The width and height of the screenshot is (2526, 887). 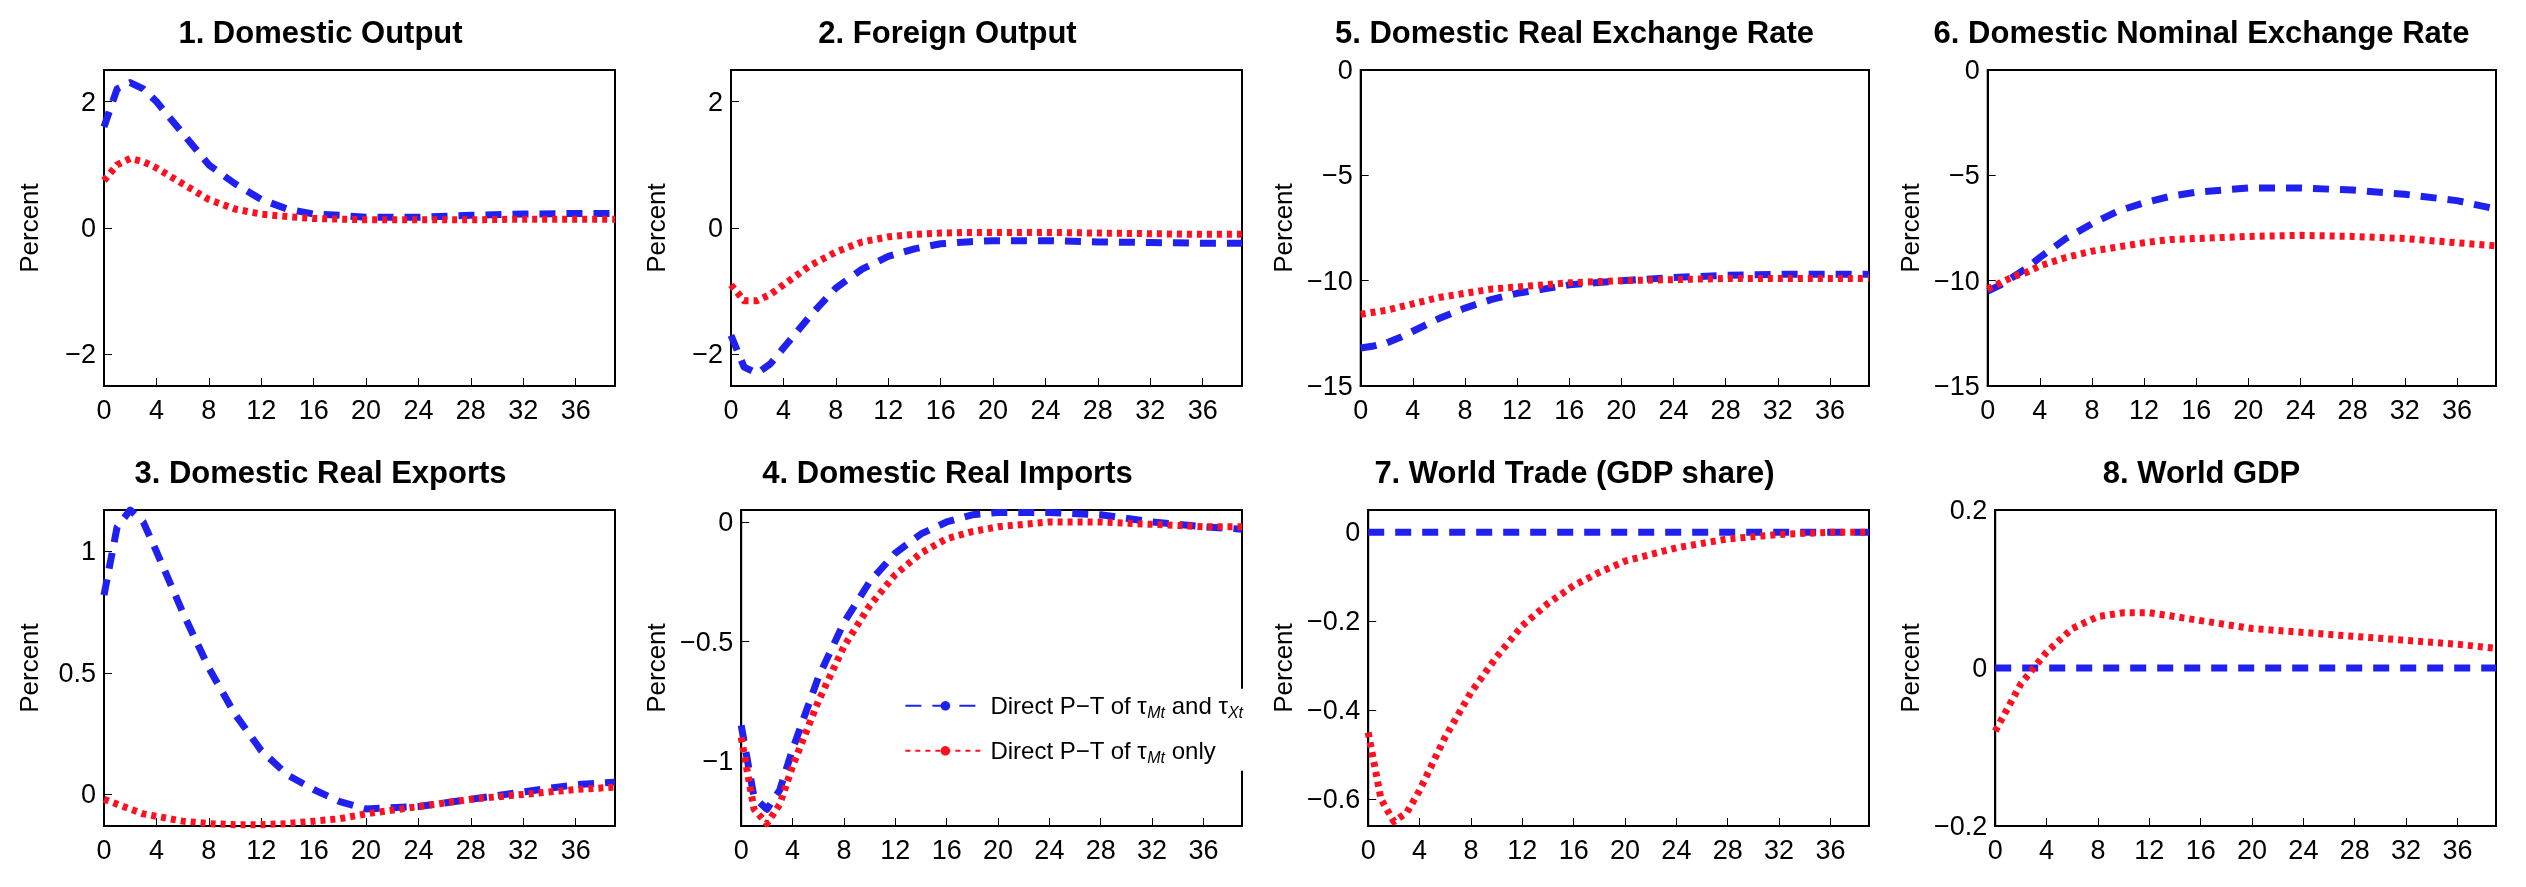 What do you see at coordinates (2201, 32) in the screenshot?
I see `chart-title: 6. Domestic Nominal Exchange Rate` at bounding box center [2201, 32].